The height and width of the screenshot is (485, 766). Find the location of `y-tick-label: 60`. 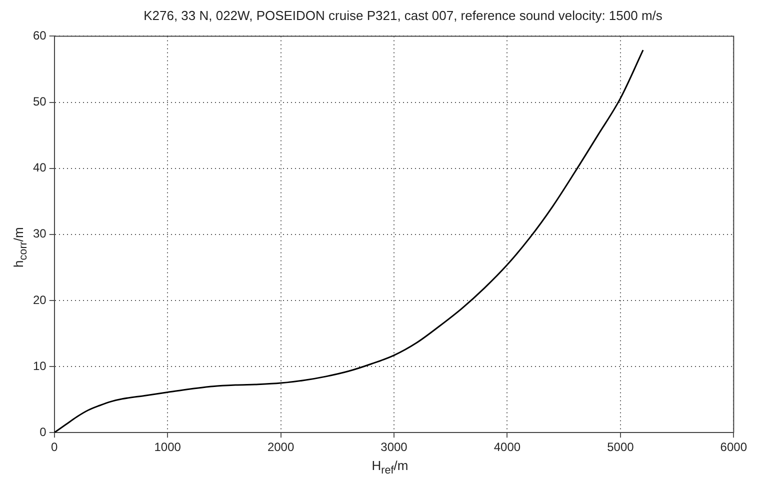

y-tick-label: 60 is located at coordinates (39, 35).